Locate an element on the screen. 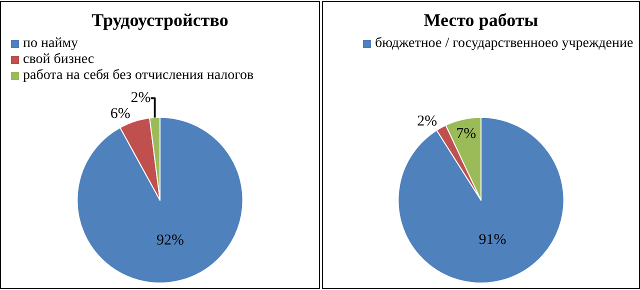 The height and width of the screenshot is (290, 640). chart-title: Место работы is located at coordinates (481, 20).